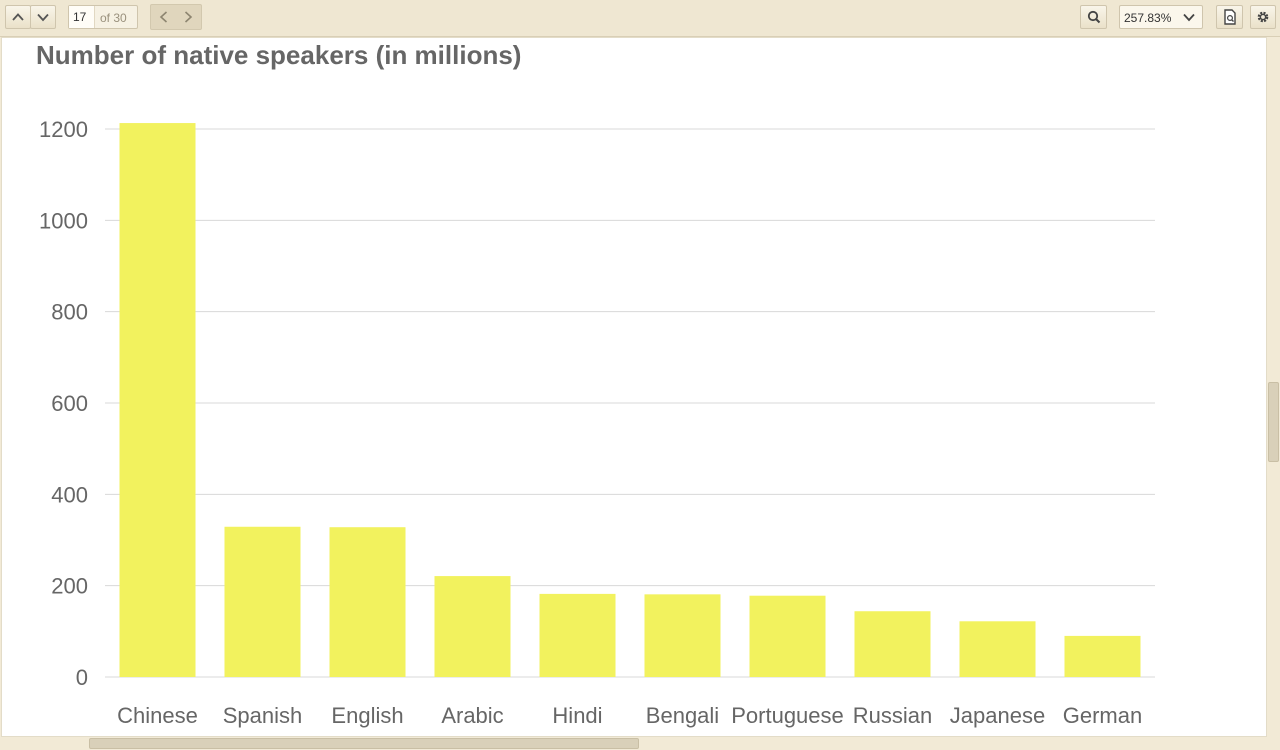 The image size is (1280, 750). Describe the element at coordinates (82, 677) in the screenshot. I see `y-tick-label: 0` at that location.